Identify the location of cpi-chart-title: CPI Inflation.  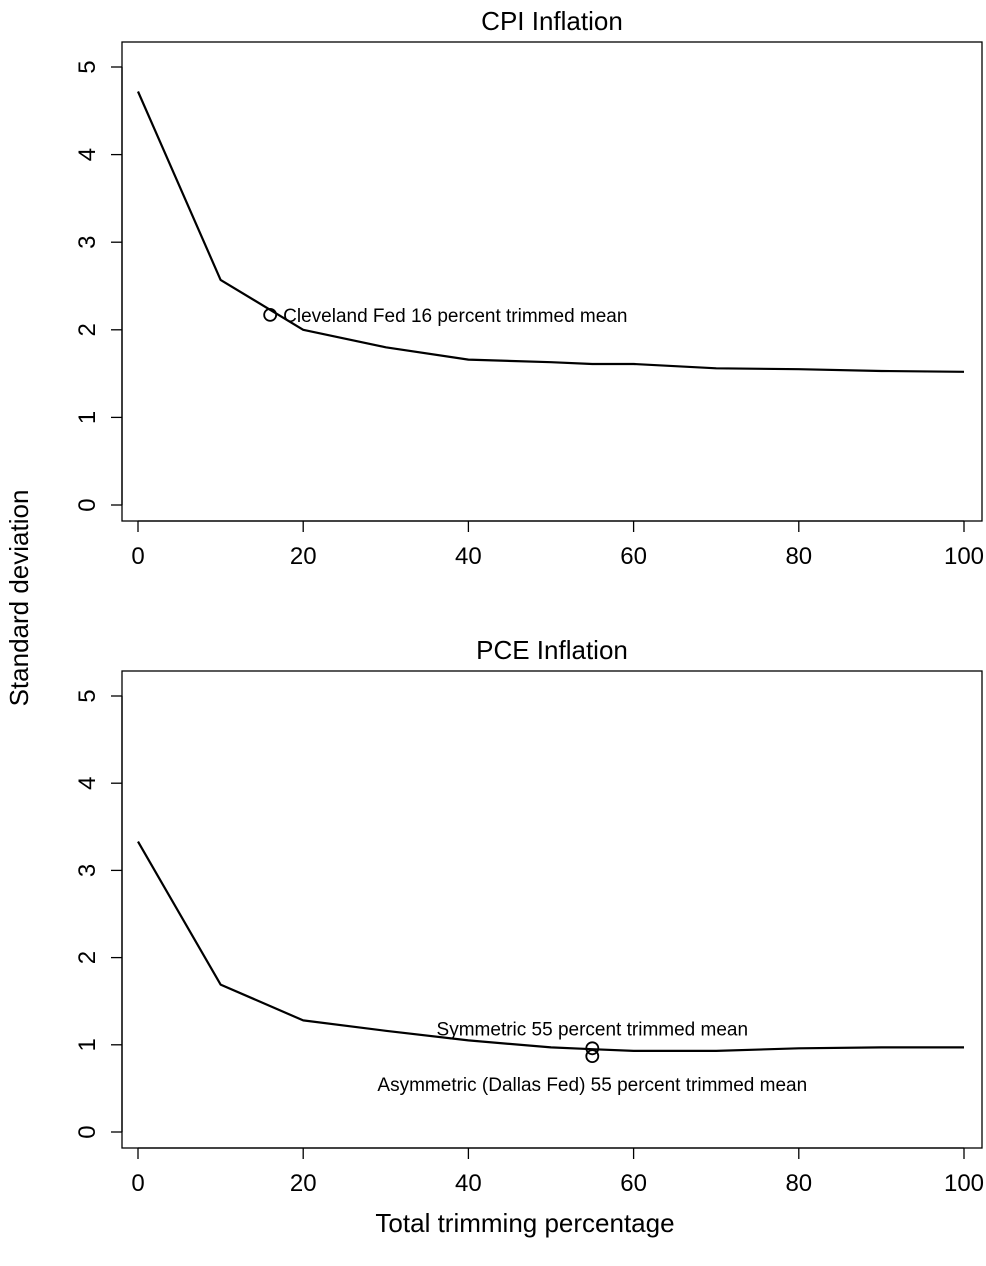
(552, 21).